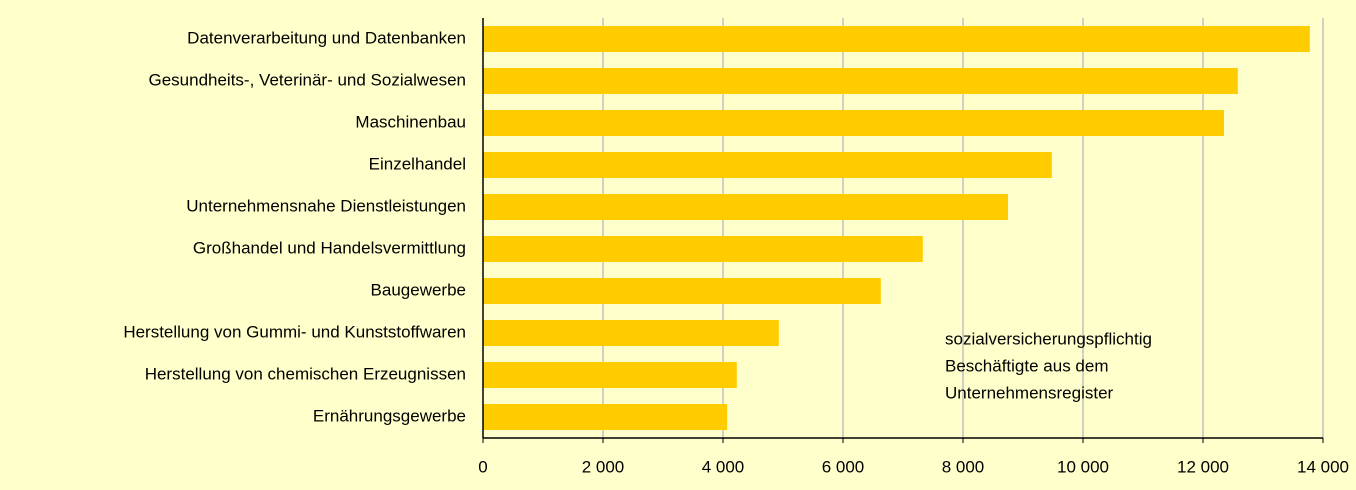  Describe the element at coordinates (963, 466) in the screenshot. I see `x-tick-label: 8 000` at that location.